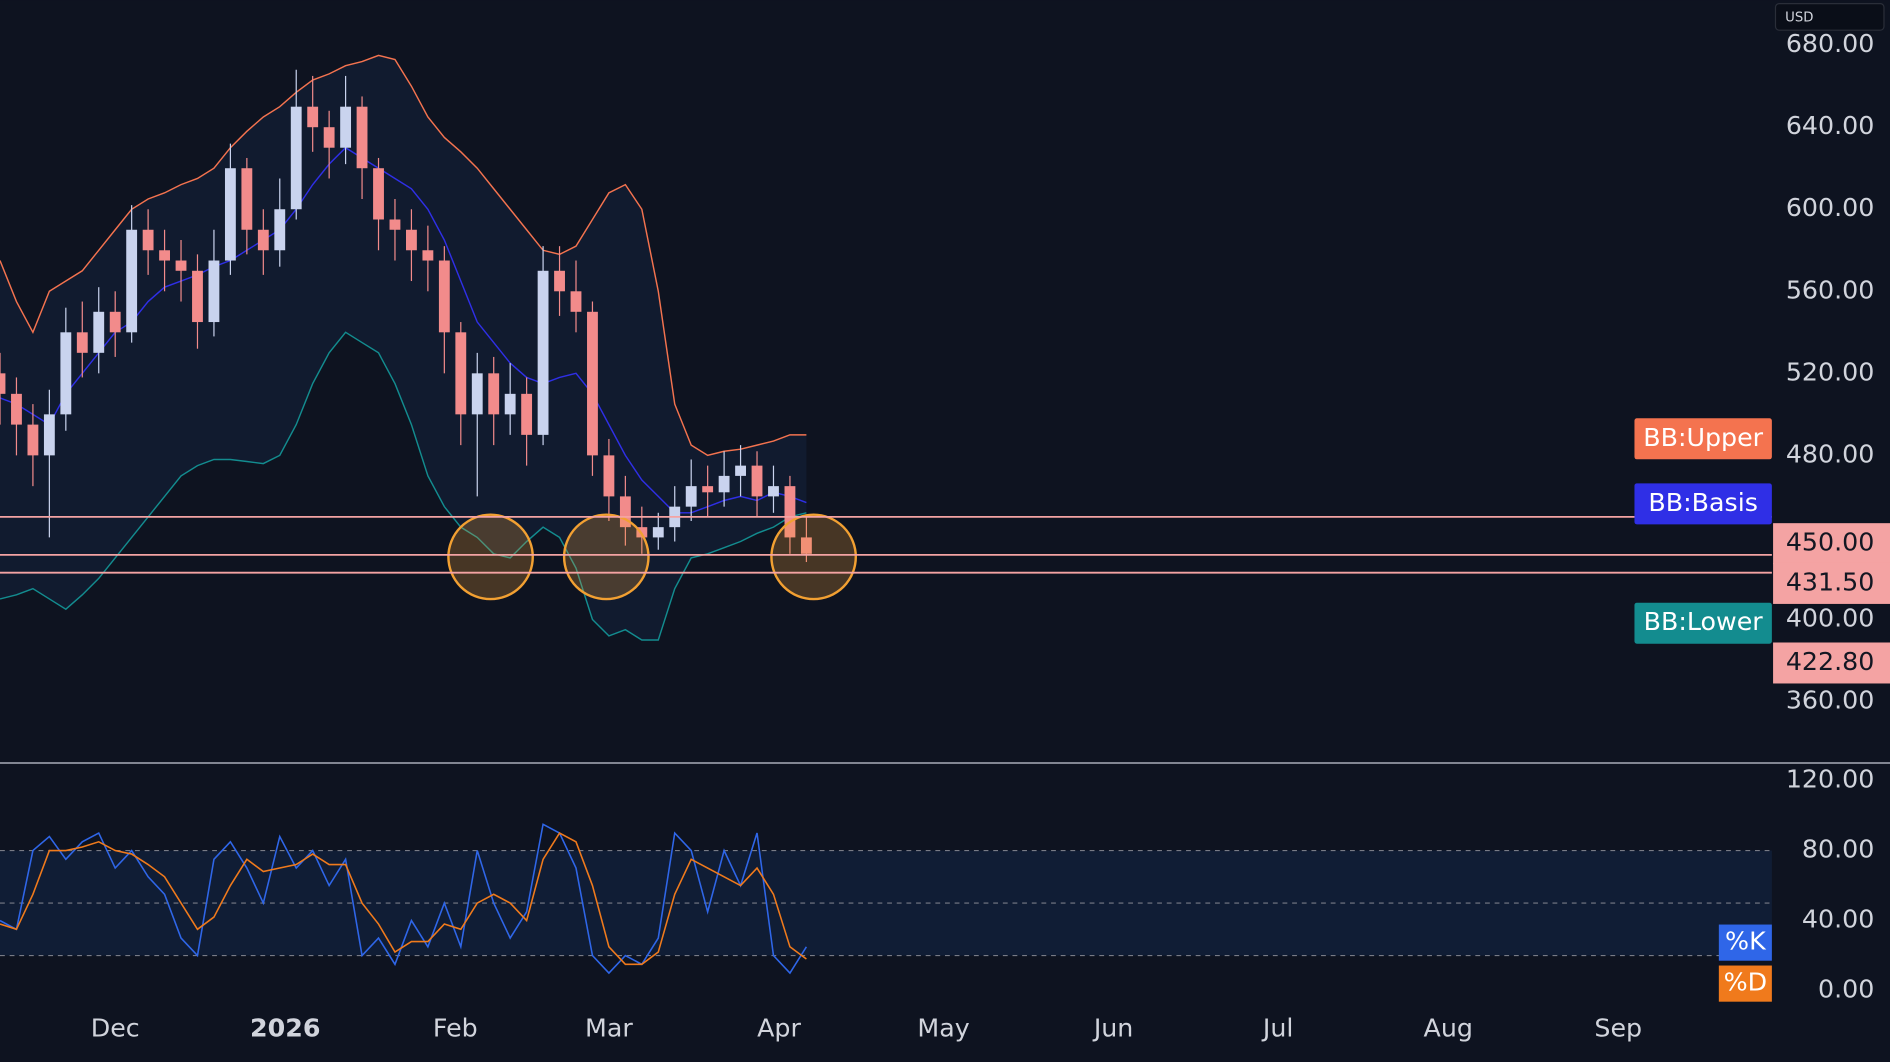 This screenshot has height=1062, width=1890. I want to click on y-tick-label: 120.00, so click(1830, 779).